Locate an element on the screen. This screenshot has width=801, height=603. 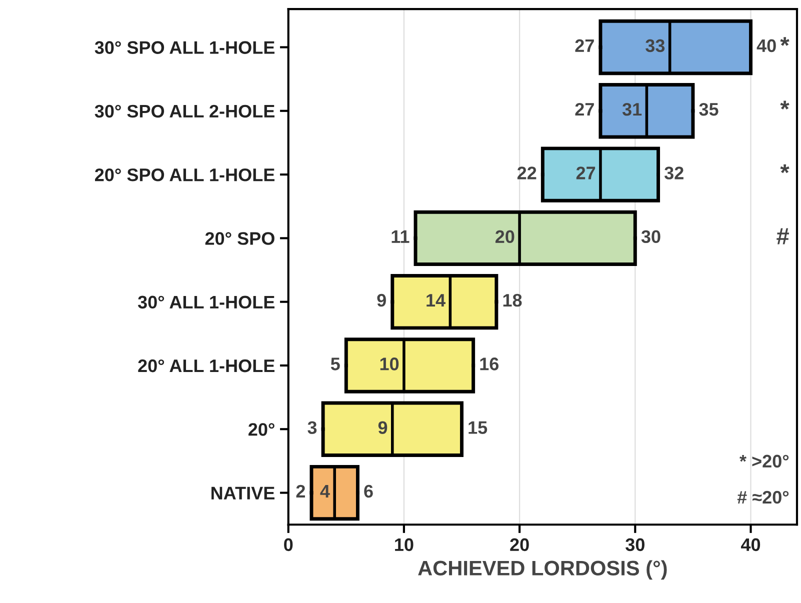
text: 16 is located at coordinates (489, 364).